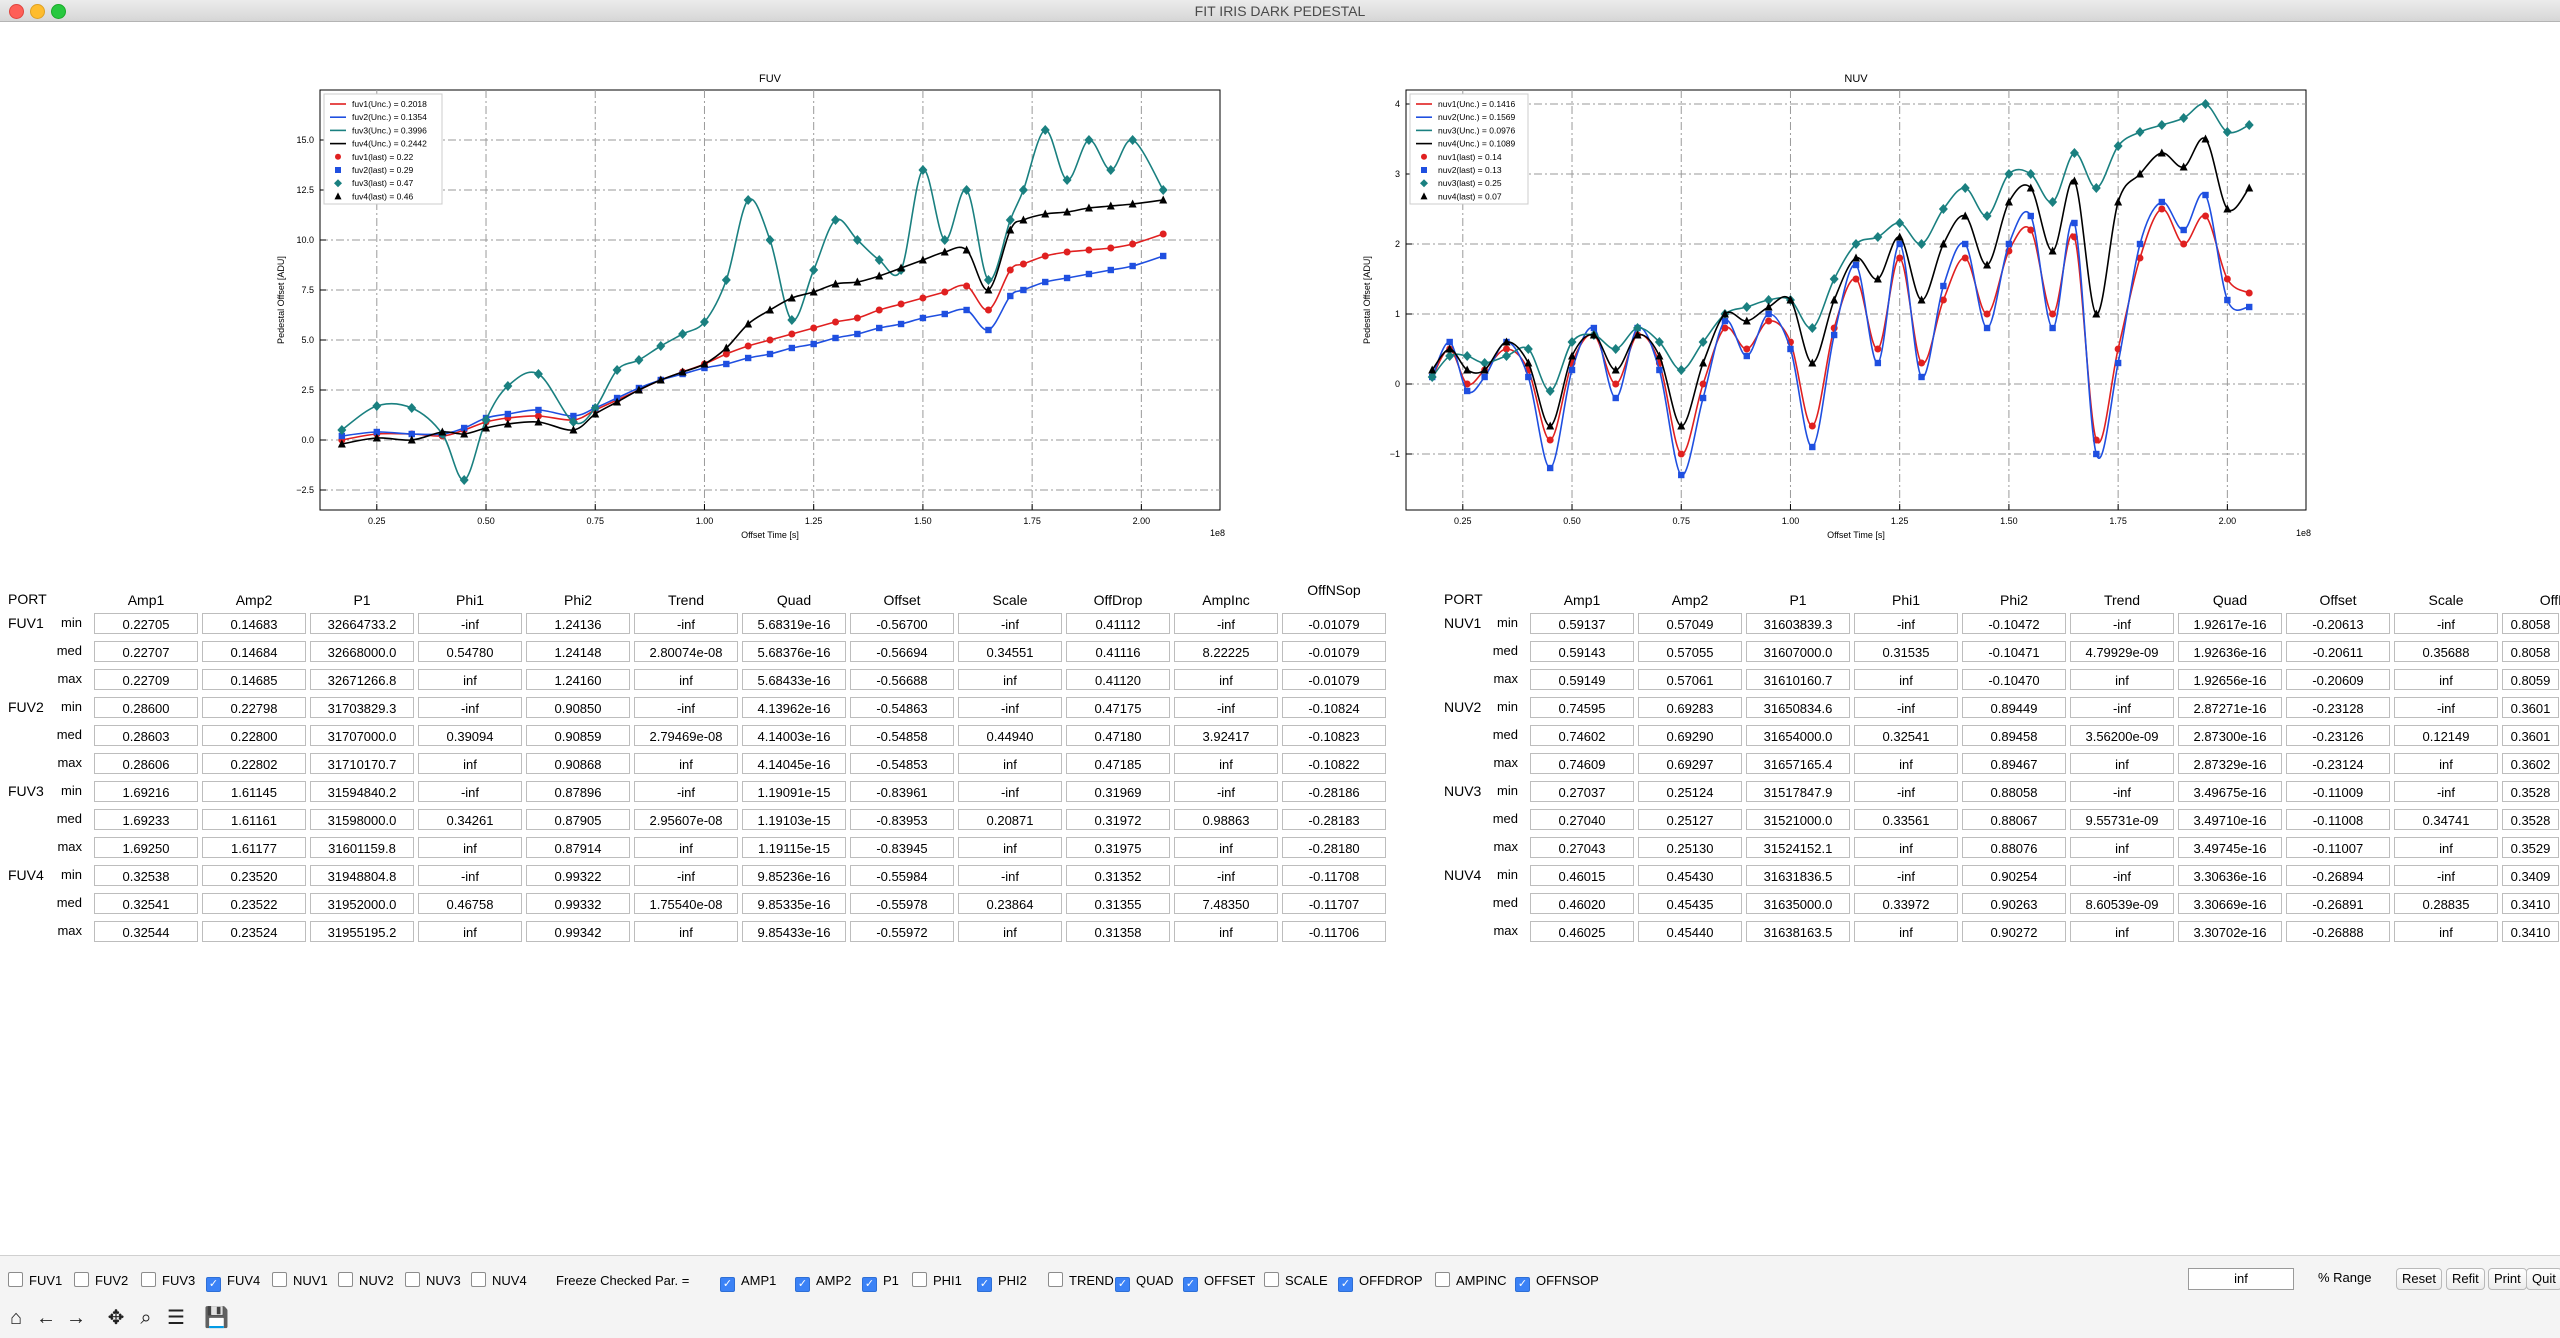 The height and width of the screenshot is (1338, 2560). What do you see at coordinates (168, 1281) in the screenshot?
I see `port-checkbox-fuv3: FUV3` at bounding box center [168, 1281].